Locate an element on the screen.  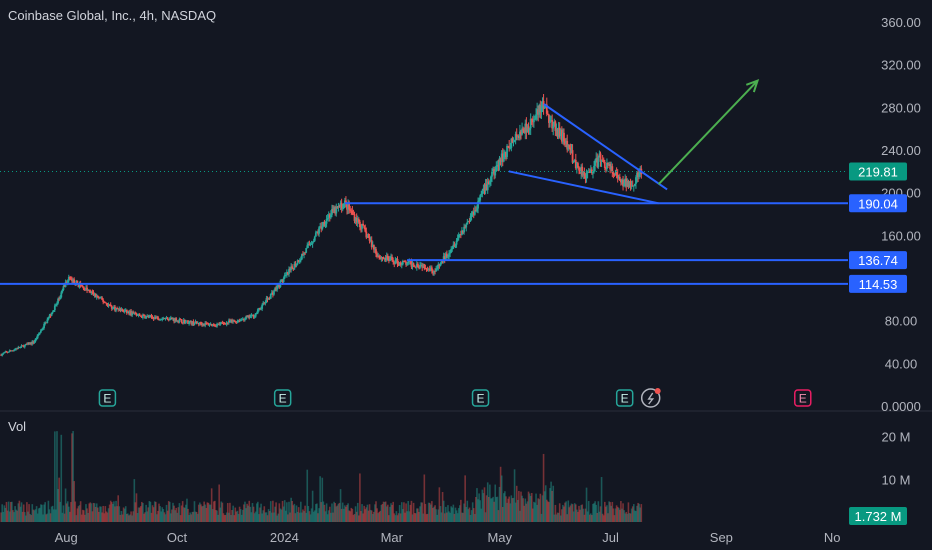
lightning-event-icon is located at coordinates (650, 398).